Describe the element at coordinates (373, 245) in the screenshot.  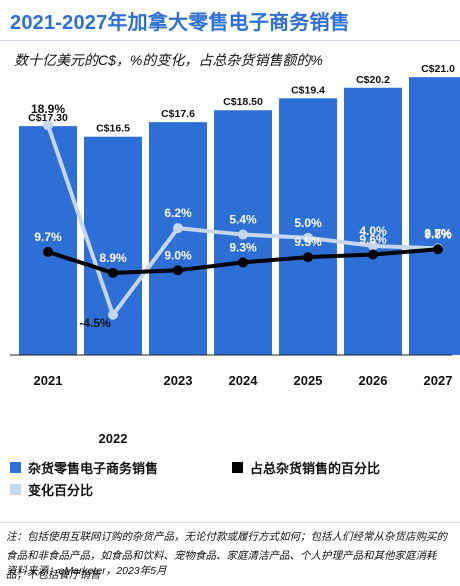
I see `change-point-2026` at that location.